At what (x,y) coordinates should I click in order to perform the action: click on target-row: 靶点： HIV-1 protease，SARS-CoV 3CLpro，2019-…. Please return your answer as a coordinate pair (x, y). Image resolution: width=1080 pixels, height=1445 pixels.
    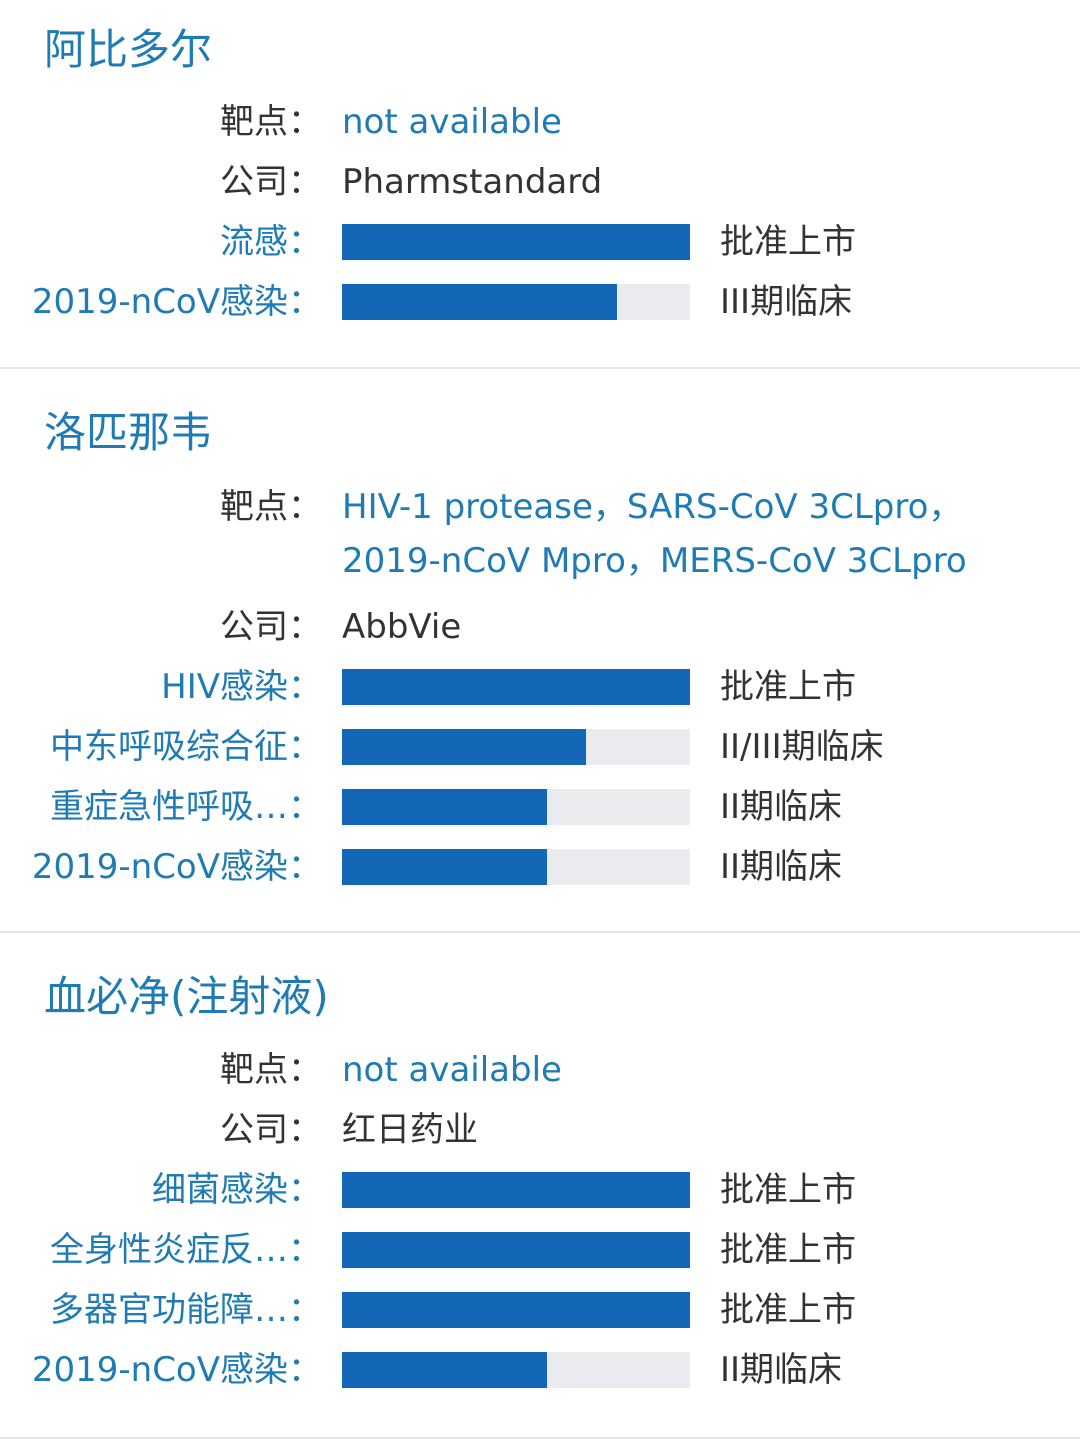
    Looking at the image, I should click on (540, 540).